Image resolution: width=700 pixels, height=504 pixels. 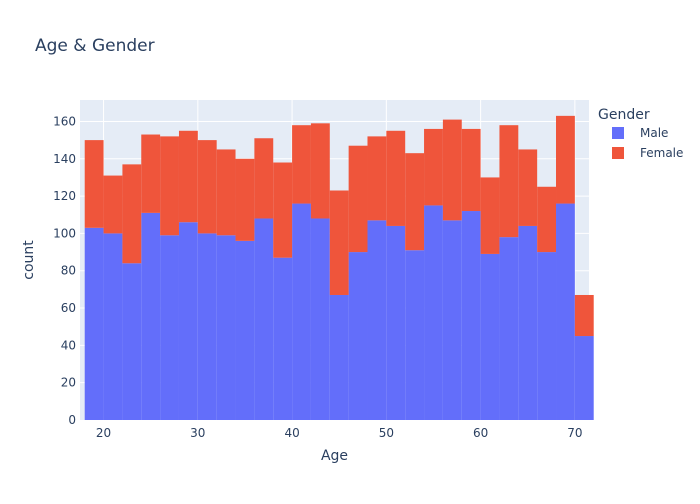 I want to click on y-tick-label: 60, so click(x=68, y=308).